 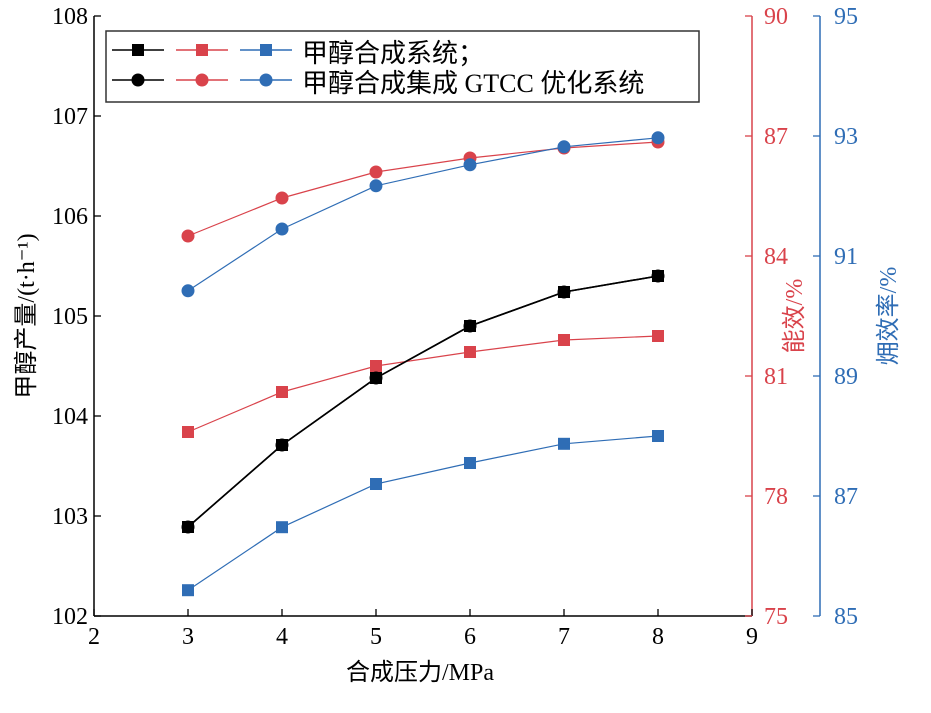 I want to click on left-tick-label: 105, so click(x=70, y=317).